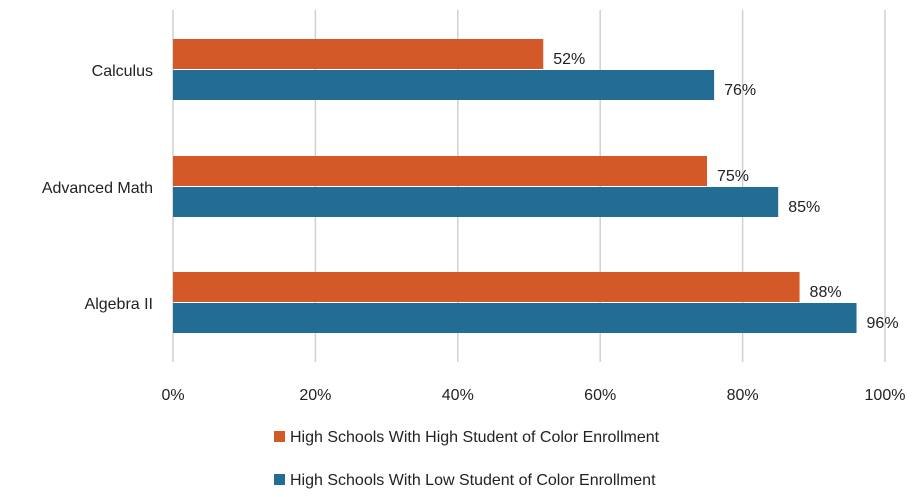  I want to click on x-tick-label: 40%, so click(458, 395).